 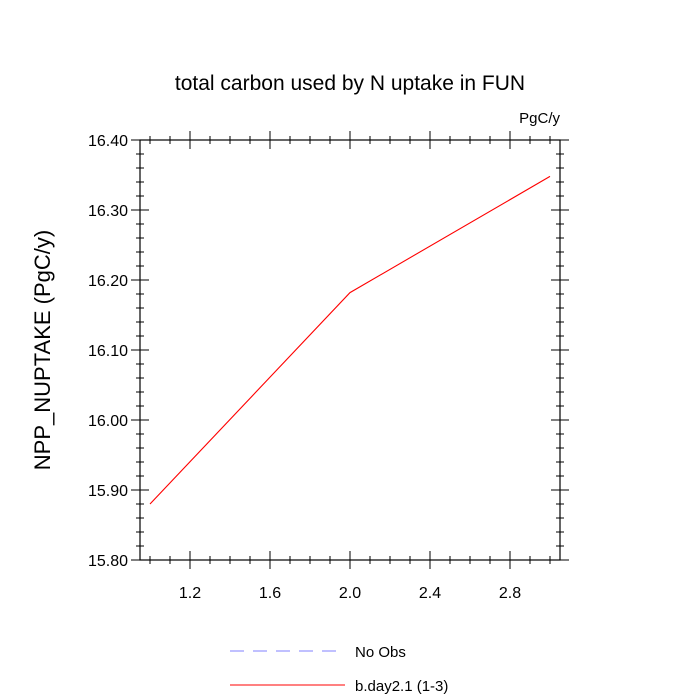 I want to click on y-tick-label: 16.20, so click(x=108, y=281).